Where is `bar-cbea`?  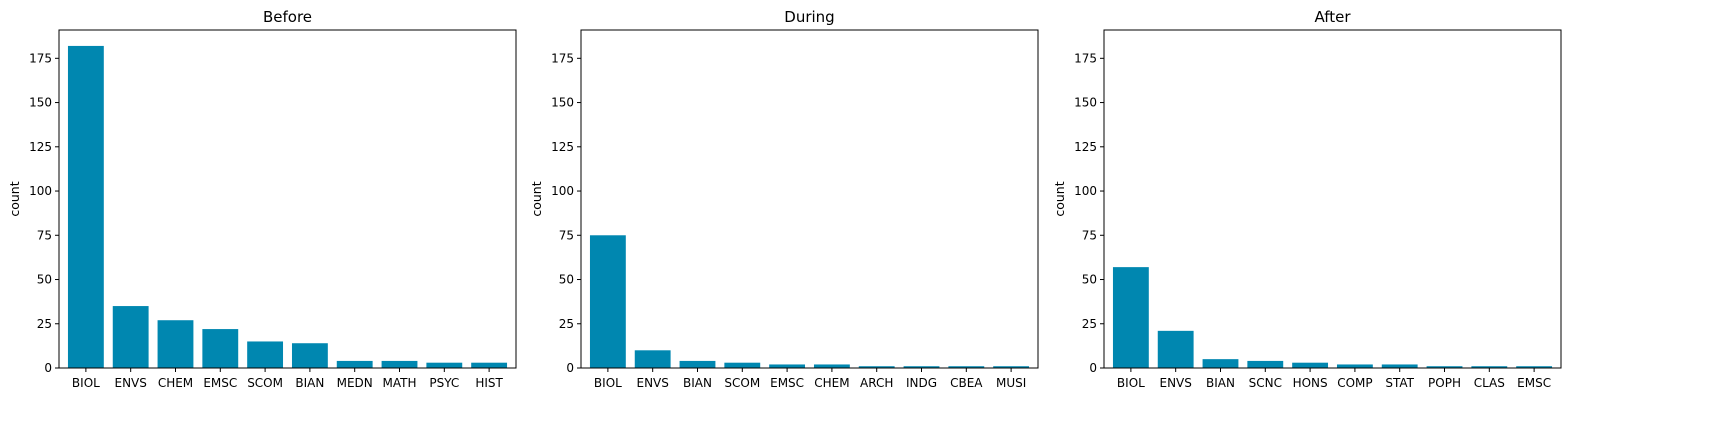
bar-cbea is located at coordinates (966, 367).